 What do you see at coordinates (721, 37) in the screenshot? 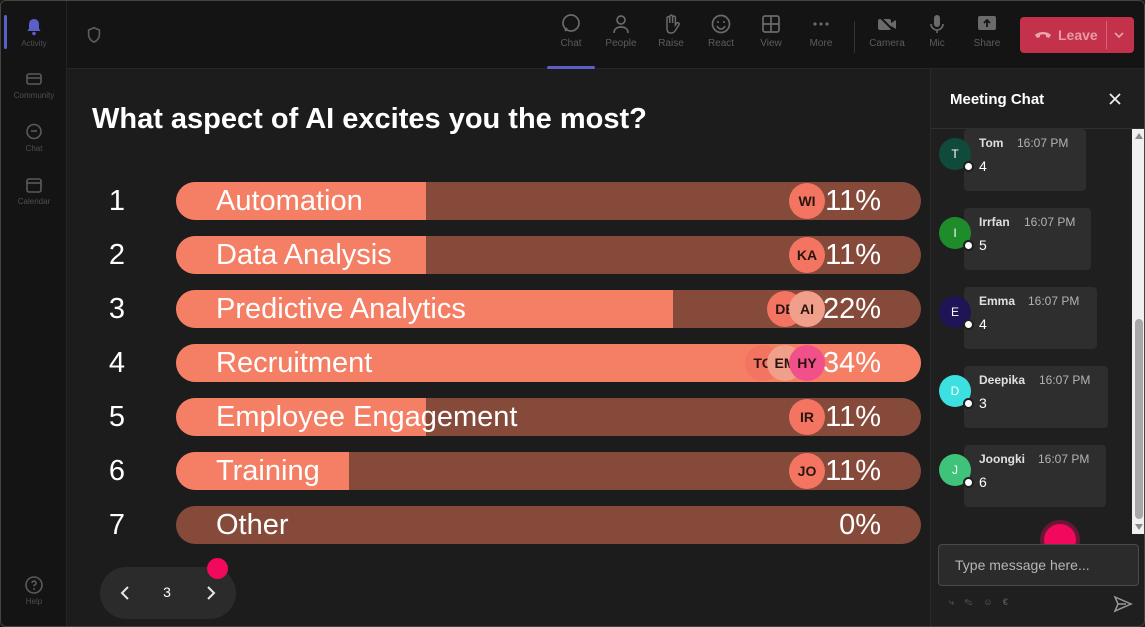
I see `toolbar-react-button: React` at bounding box center [721, 37].